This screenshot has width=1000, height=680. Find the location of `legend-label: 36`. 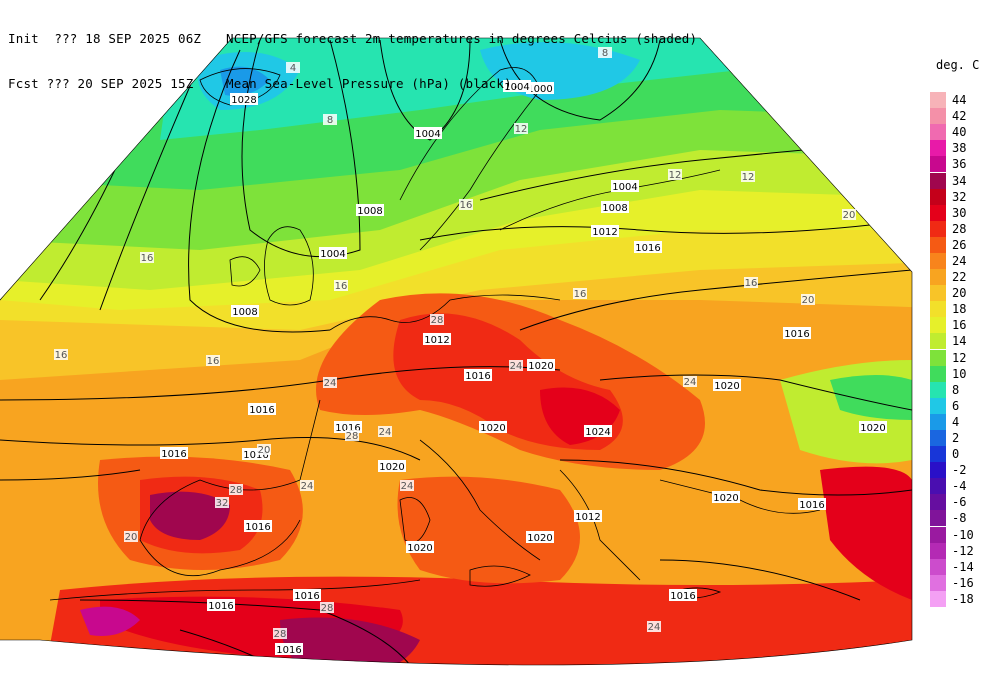

legend-label: 36 is located at coordinates (959, 164).